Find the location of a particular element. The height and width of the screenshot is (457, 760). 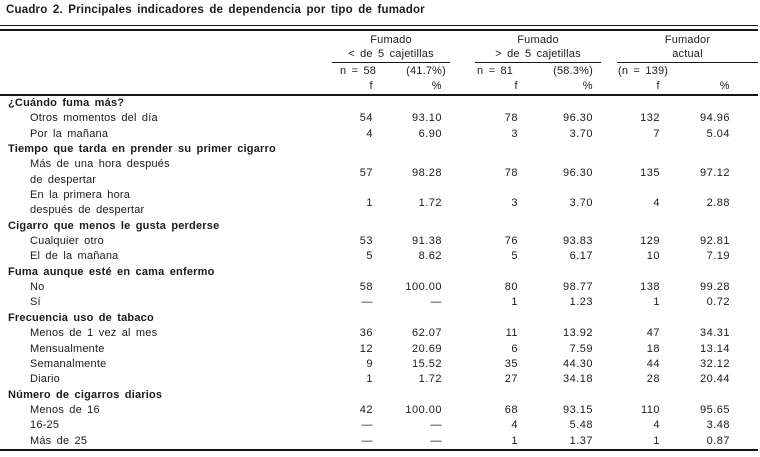

cell-percent: 20.44 is located at coordinates (714, 379).